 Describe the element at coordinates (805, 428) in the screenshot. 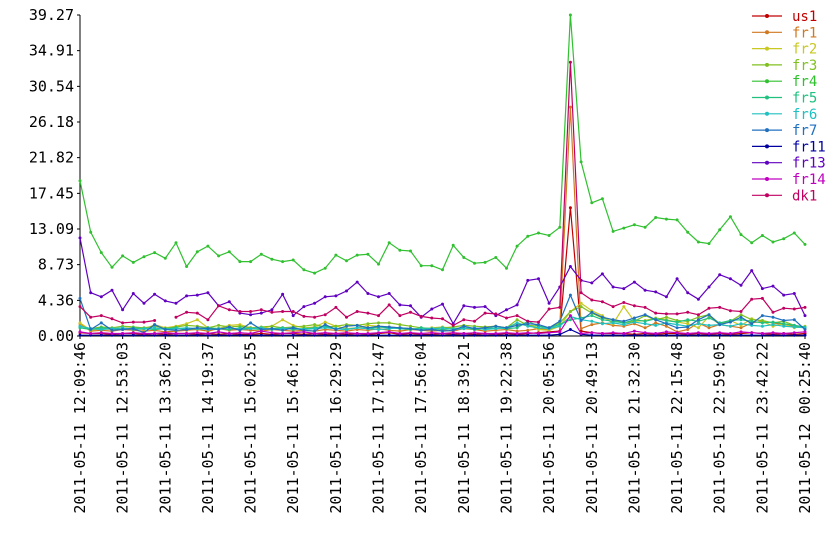

I see `x-tick-label: 2011-05-12 00:25:40` at that location.